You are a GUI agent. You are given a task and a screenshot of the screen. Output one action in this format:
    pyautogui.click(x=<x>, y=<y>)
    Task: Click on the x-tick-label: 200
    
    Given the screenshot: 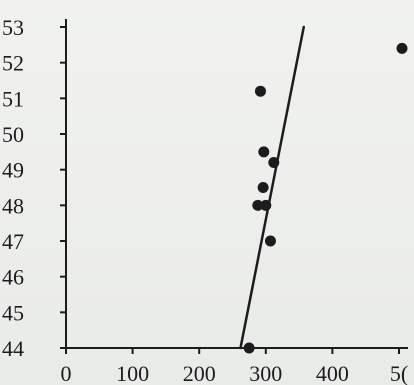 What is the action you would take?
    pyautogui.click(x=199, y=373)
    